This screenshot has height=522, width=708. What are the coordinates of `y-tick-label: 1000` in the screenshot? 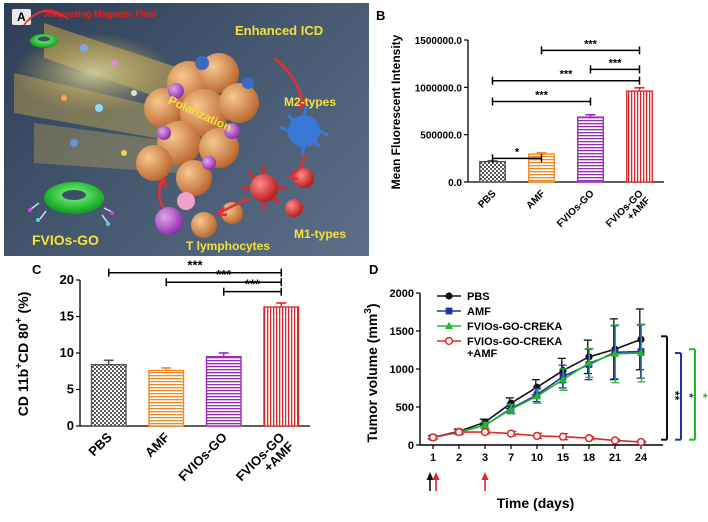 It's located at (402, 370).